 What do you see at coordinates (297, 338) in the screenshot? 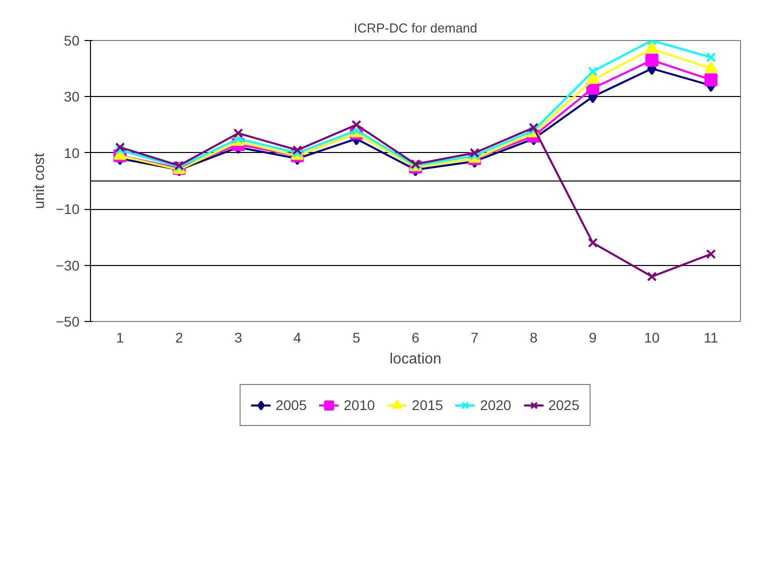
I see `x-tick-label: 4` at bounding box center [297, 338].